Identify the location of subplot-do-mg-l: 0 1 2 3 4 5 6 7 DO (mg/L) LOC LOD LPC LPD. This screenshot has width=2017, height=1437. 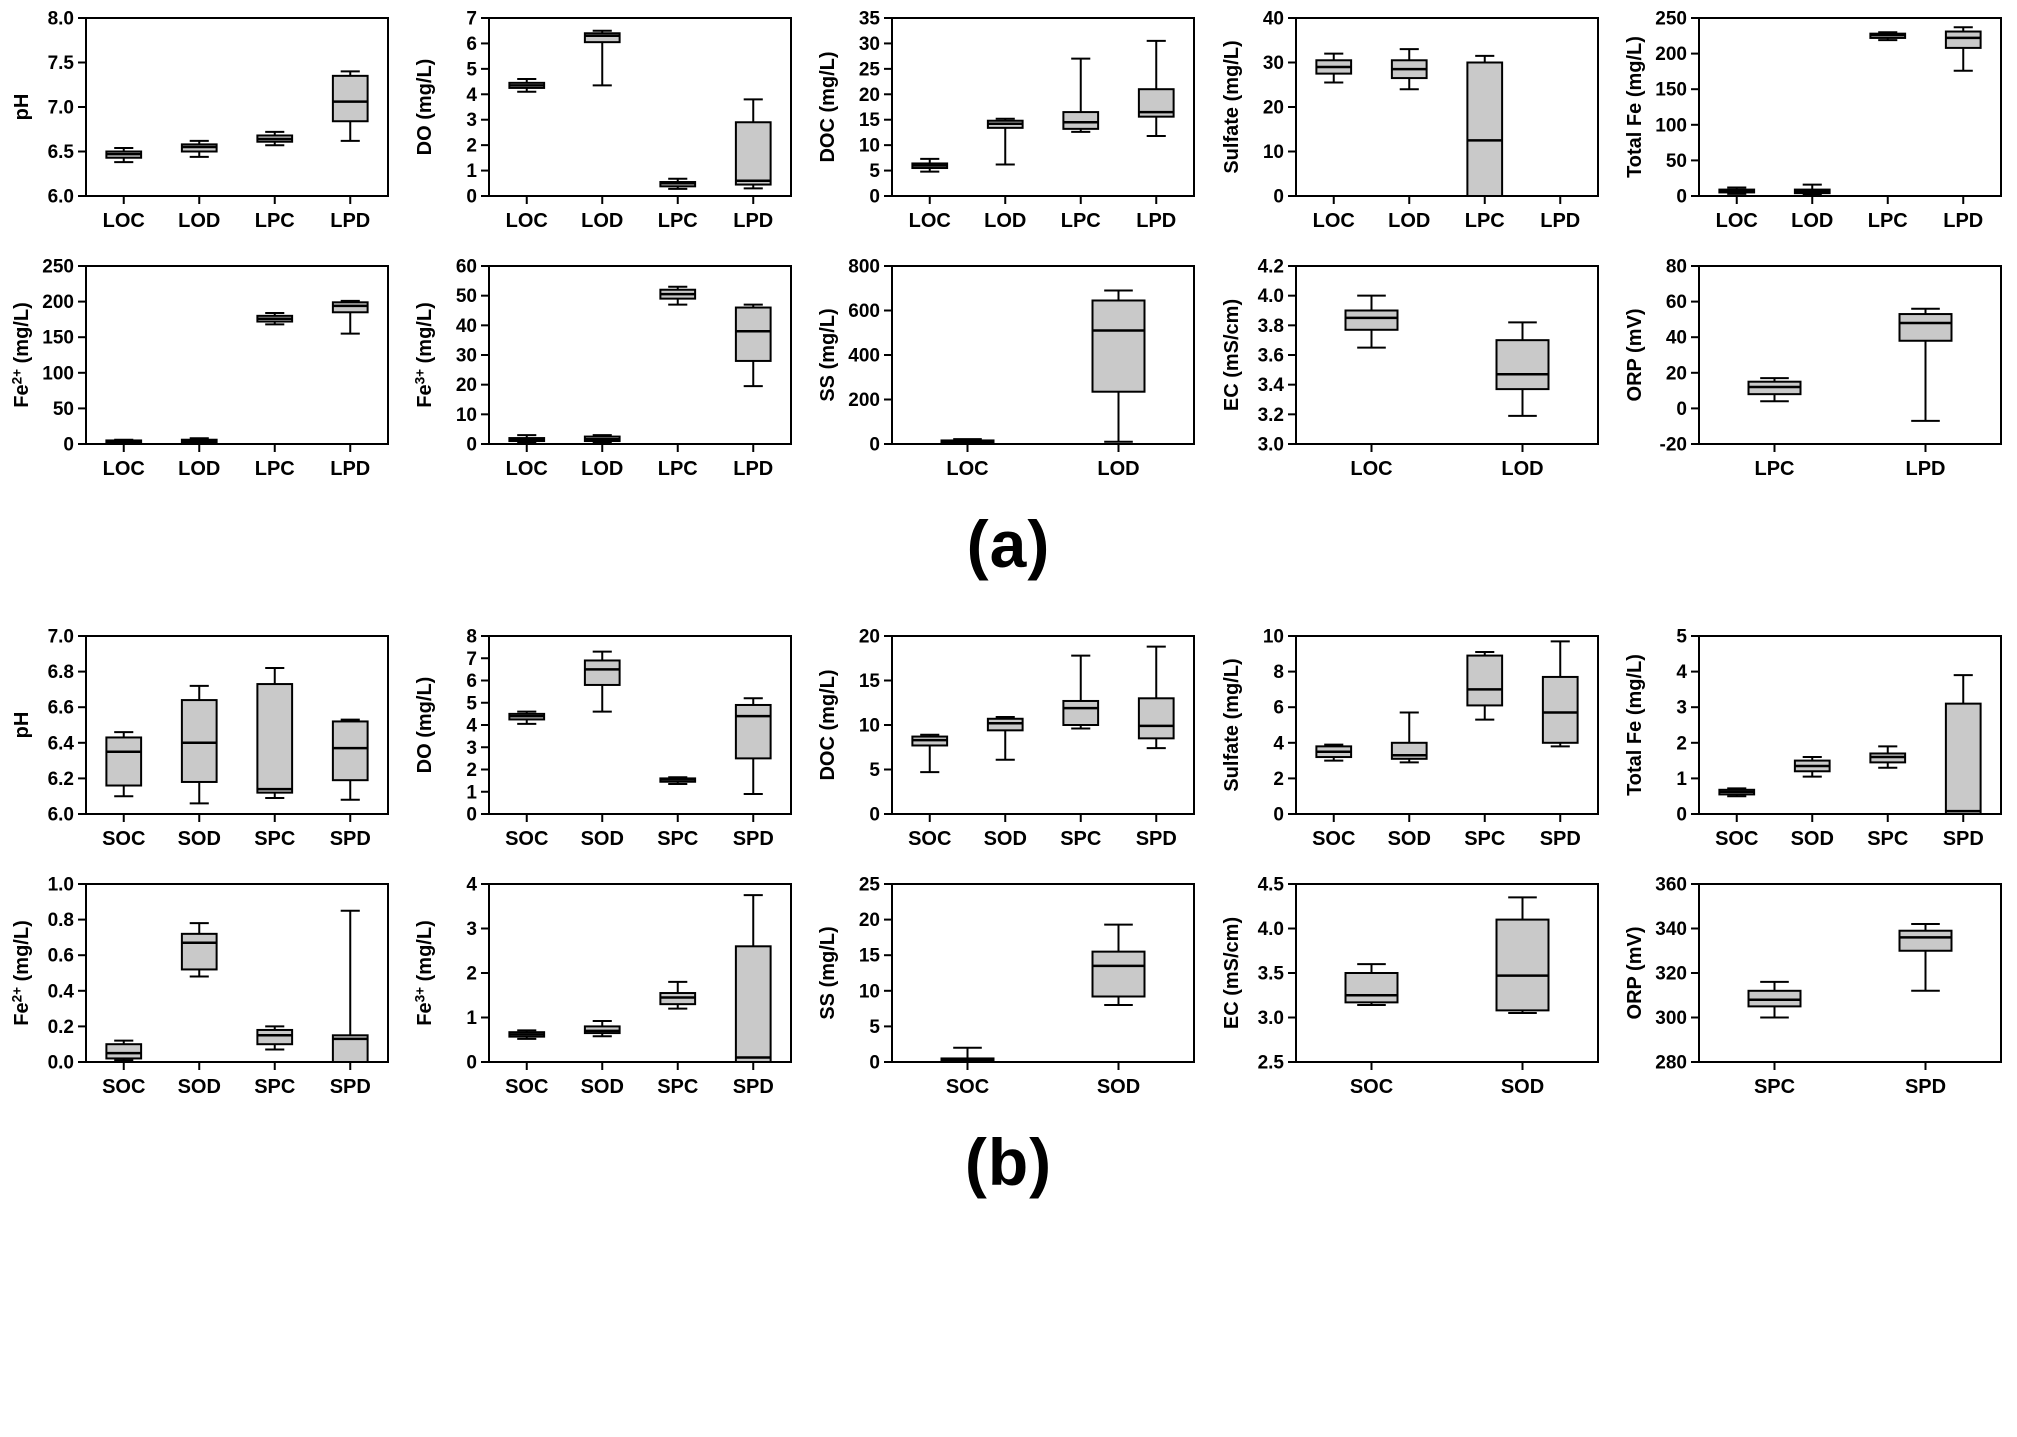
(603, 120).